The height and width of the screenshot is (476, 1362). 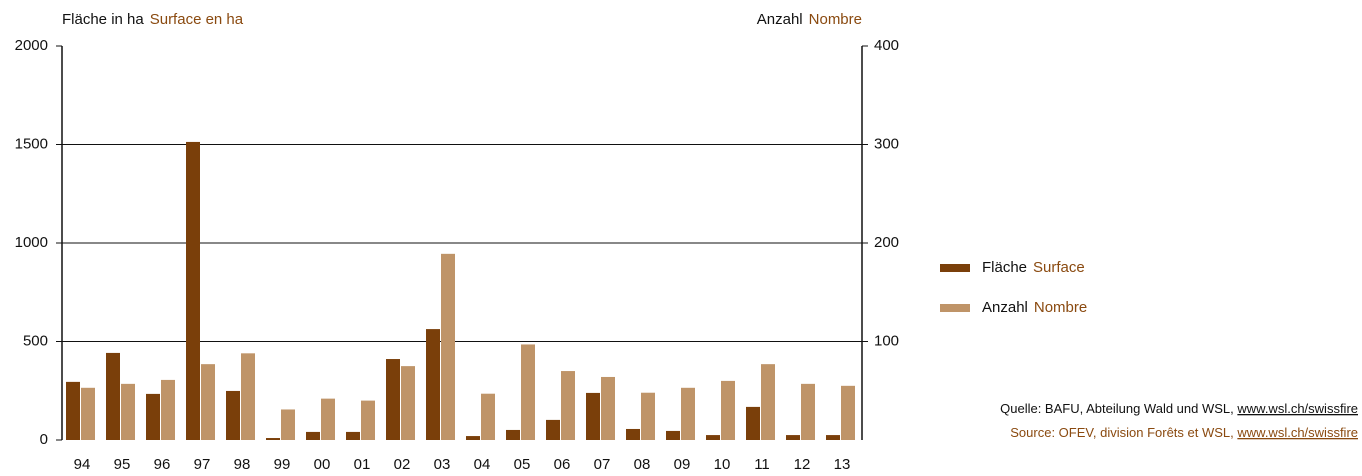 I want to click on source-de-text: Quelle: BAFU, Abteilung Wald und WSL,, so click(x=1118, y=408).